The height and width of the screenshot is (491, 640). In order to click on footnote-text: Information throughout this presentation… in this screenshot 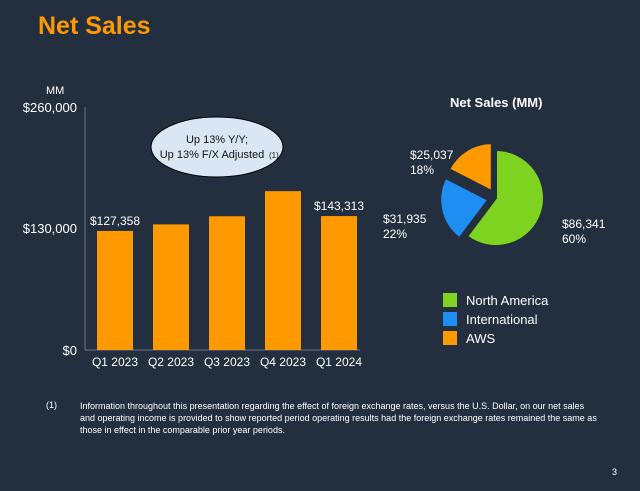, I will do `click(338, 418)`.